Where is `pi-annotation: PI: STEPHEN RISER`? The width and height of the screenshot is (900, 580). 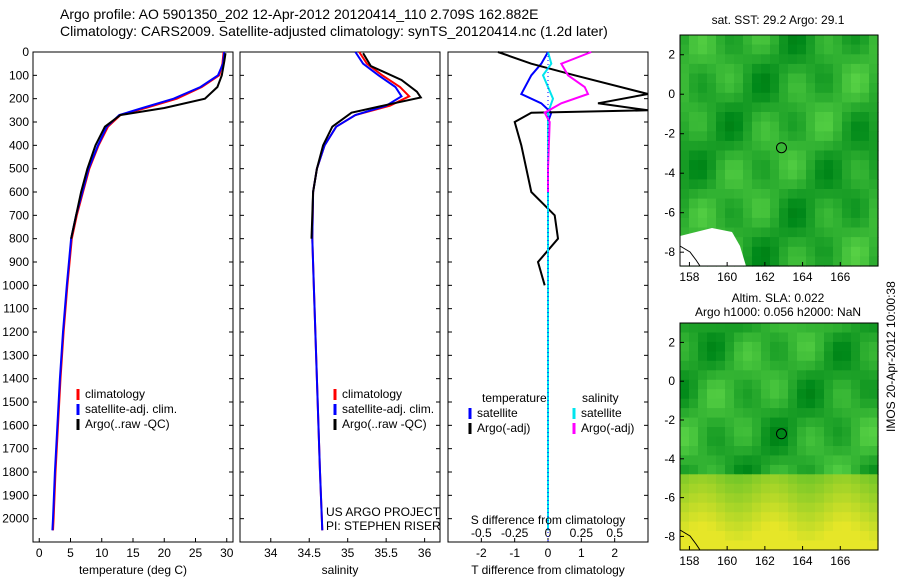
pi-annotation: PI: STEPHEN RISER is located at coordinates (383, 526).